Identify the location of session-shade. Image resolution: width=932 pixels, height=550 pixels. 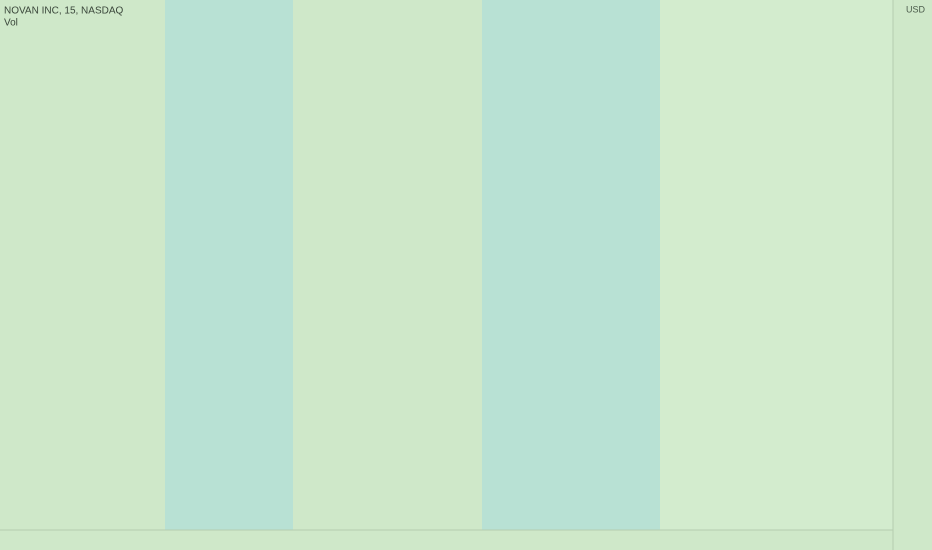
(229, 265).